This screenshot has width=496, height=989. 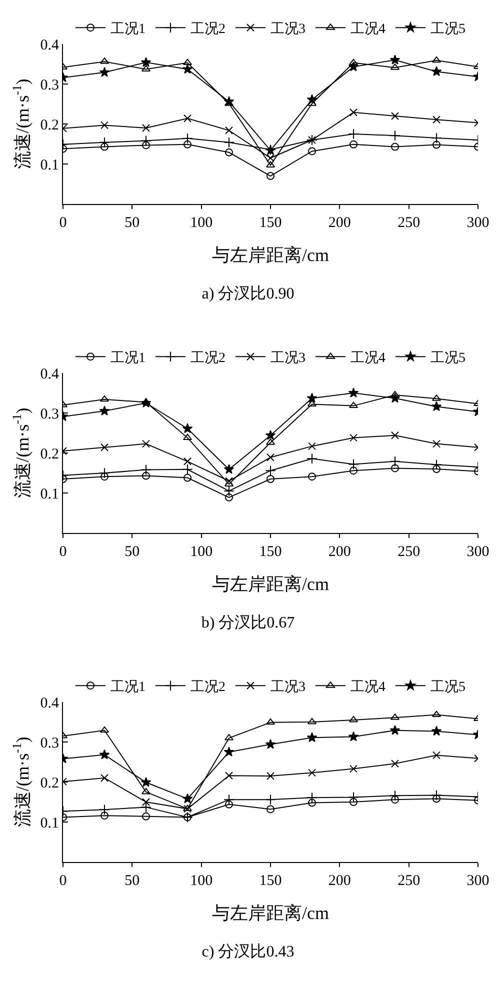 I want to click on text: b) 分汊比0.67, so click(x=248, y=623).